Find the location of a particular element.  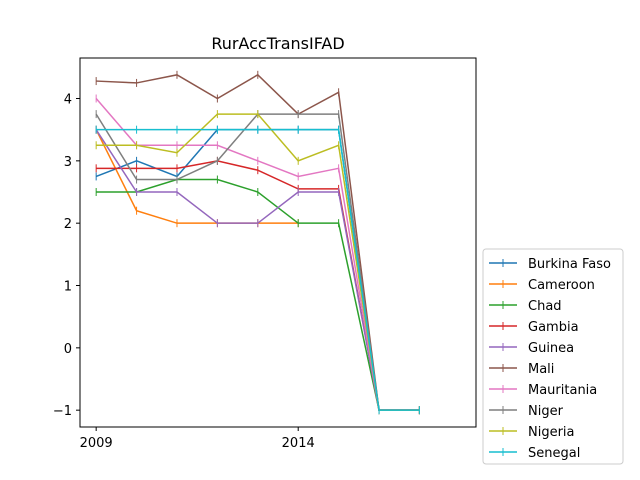

legend-item: Nigeria is located at coordinates (532, 432).